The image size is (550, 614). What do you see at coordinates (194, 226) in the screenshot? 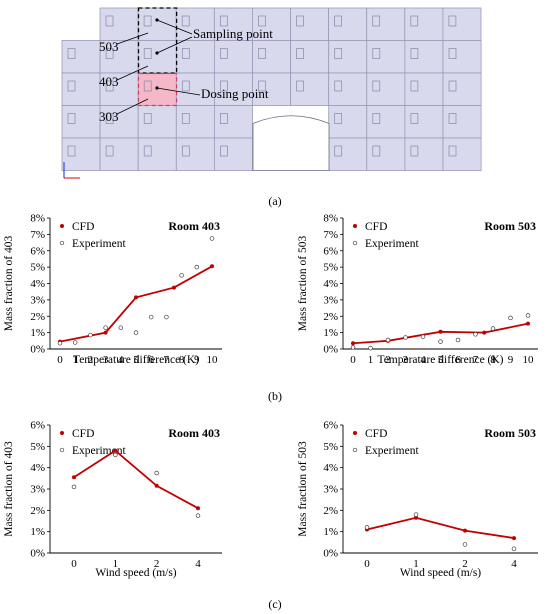
I see `chart-title: Room 403` at bounding box center [194, 226].